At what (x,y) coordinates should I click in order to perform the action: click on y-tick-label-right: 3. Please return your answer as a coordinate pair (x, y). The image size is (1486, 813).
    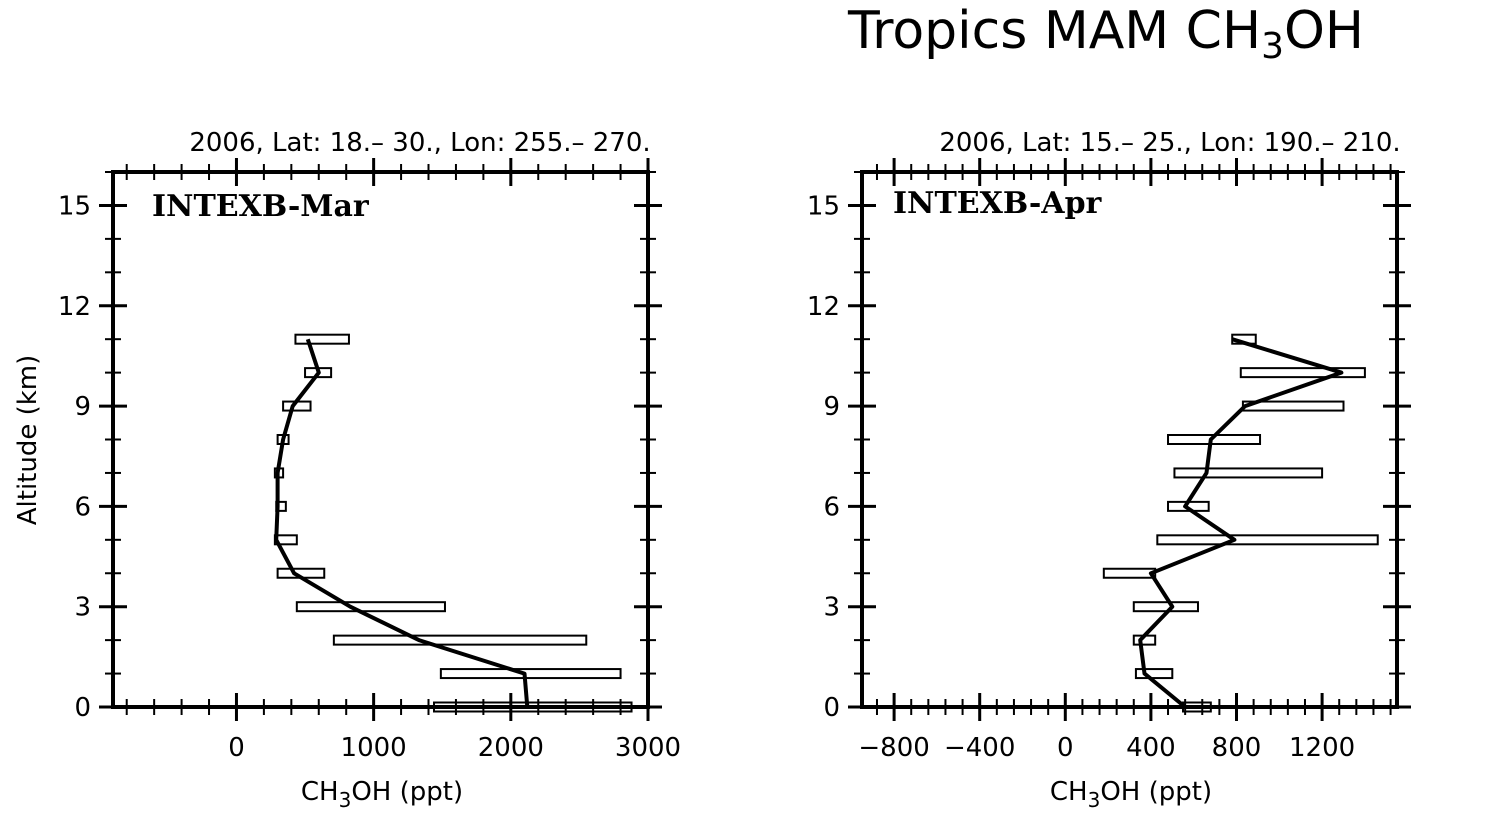
    Looking at the image, I should click on (831, 608).